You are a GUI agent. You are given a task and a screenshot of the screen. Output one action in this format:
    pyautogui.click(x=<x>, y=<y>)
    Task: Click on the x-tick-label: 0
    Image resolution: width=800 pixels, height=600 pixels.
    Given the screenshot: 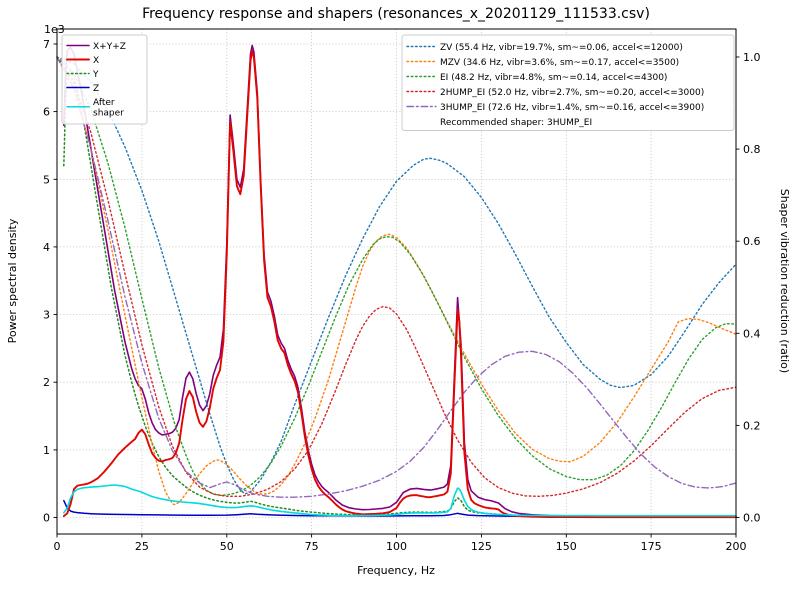 What is the action you would take?
    pyautogui.click(x=57, y=546)
    